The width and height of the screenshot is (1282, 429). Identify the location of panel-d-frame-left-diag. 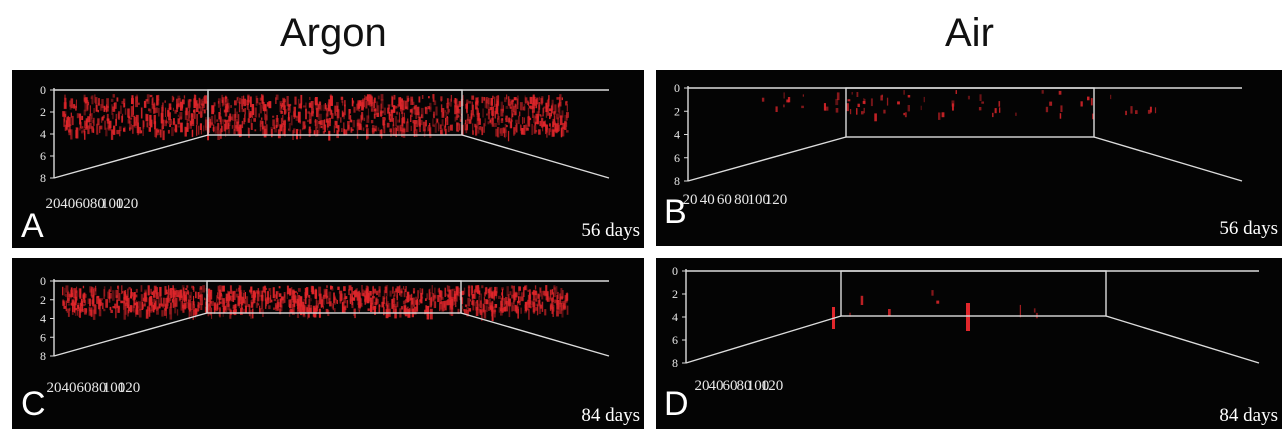
(763, 339).